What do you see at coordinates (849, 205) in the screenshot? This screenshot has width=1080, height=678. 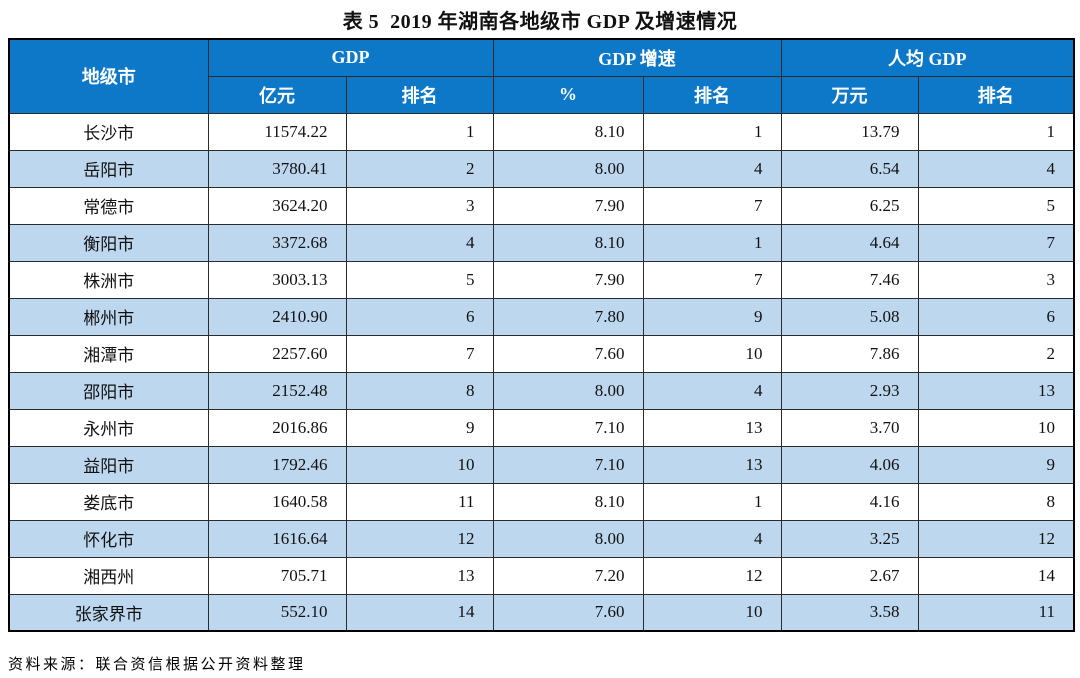 I see `cell-per-capita: 6.25` at bounding box center [849, 205].